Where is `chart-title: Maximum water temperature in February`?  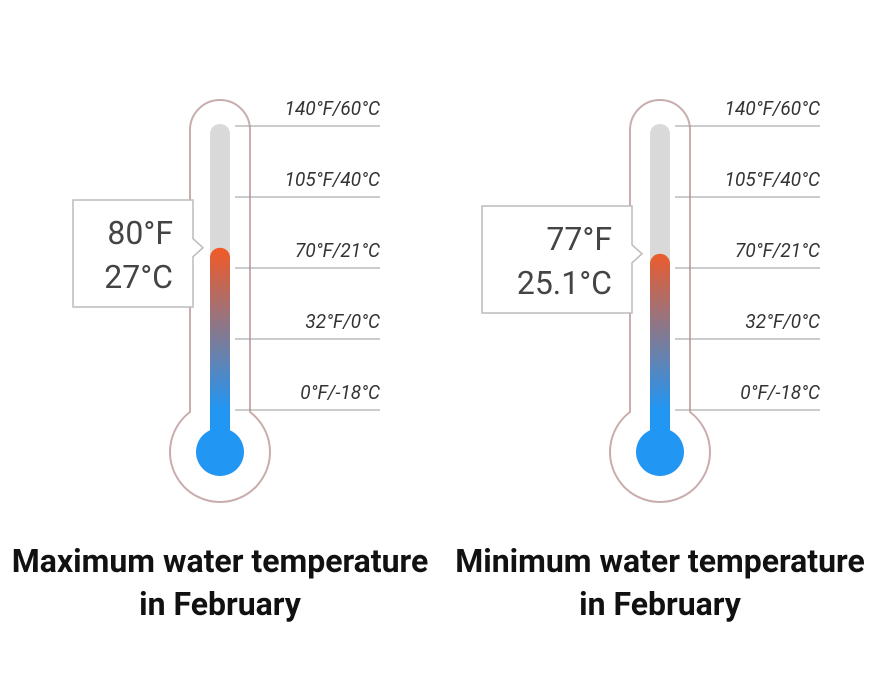 chart-title: Maximum water temperature in February is located at coordinates (220, 582).